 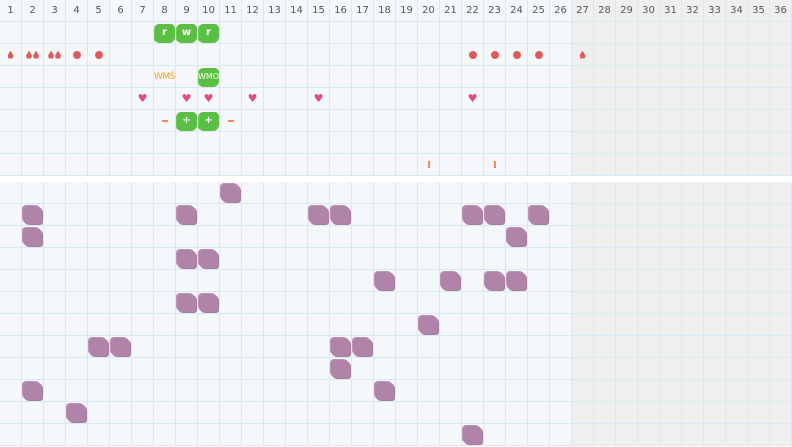 What do you see at coordinates (186, 98) in the screenshot?
I see `heart-icon: ♥` at bounding box center [186, 98].